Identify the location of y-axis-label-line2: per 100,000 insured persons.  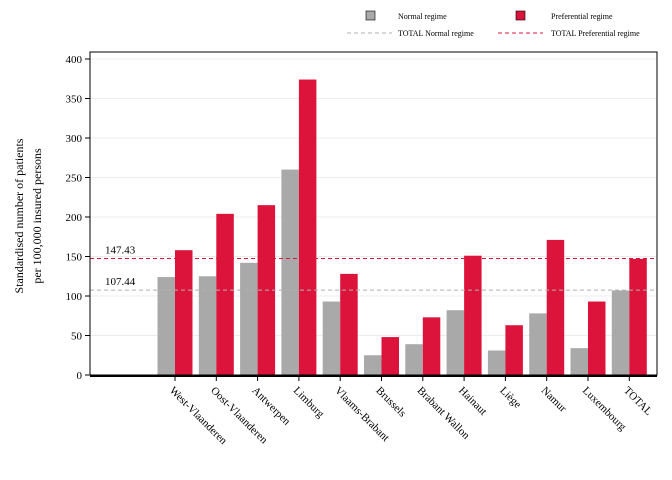
(37, 216).